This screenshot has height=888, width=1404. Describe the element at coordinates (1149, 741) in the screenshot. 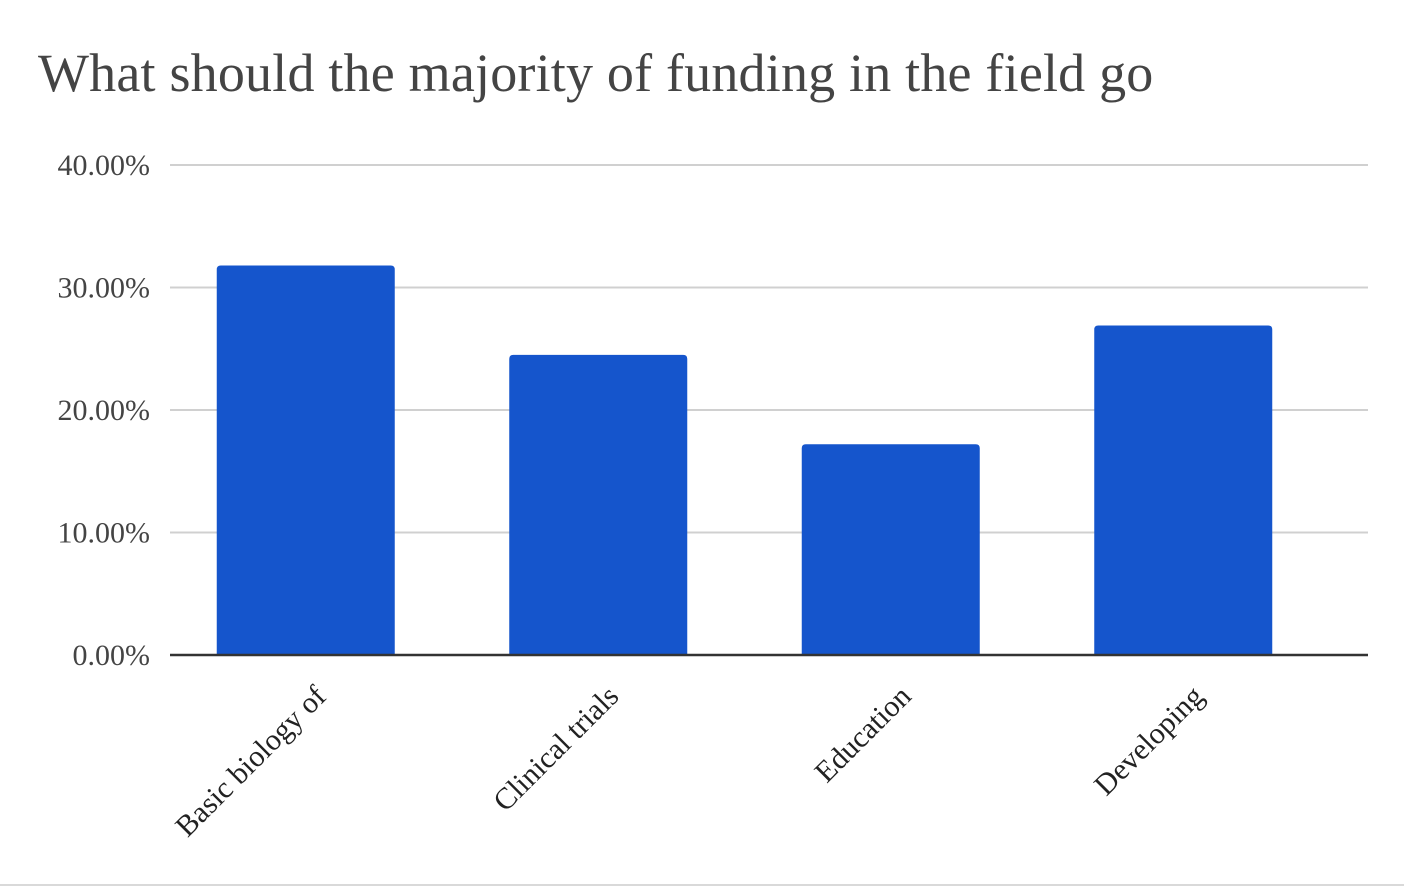

I see `x-tick-label: Developing` at that location.